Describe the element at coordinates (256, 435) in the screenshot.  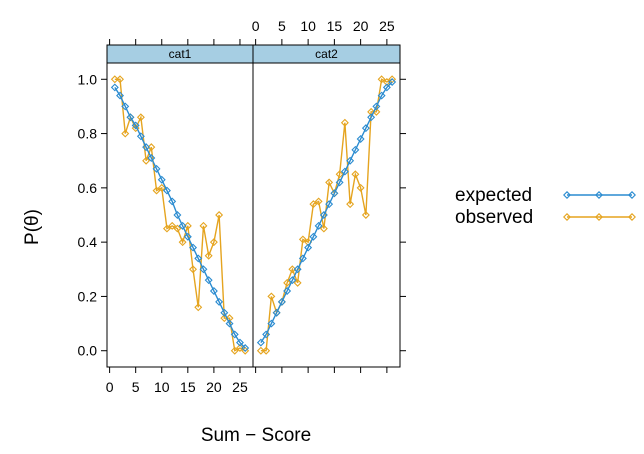
I see `x-axis-label: Sum − Score` at that location.